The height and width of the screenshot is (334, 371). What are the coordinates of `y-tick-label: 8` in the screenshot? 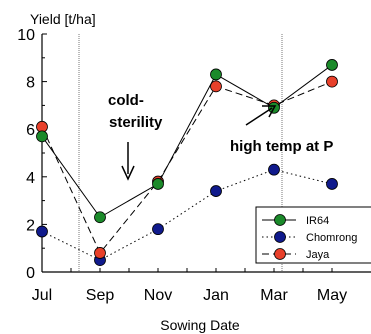 It's located at (30, 83).